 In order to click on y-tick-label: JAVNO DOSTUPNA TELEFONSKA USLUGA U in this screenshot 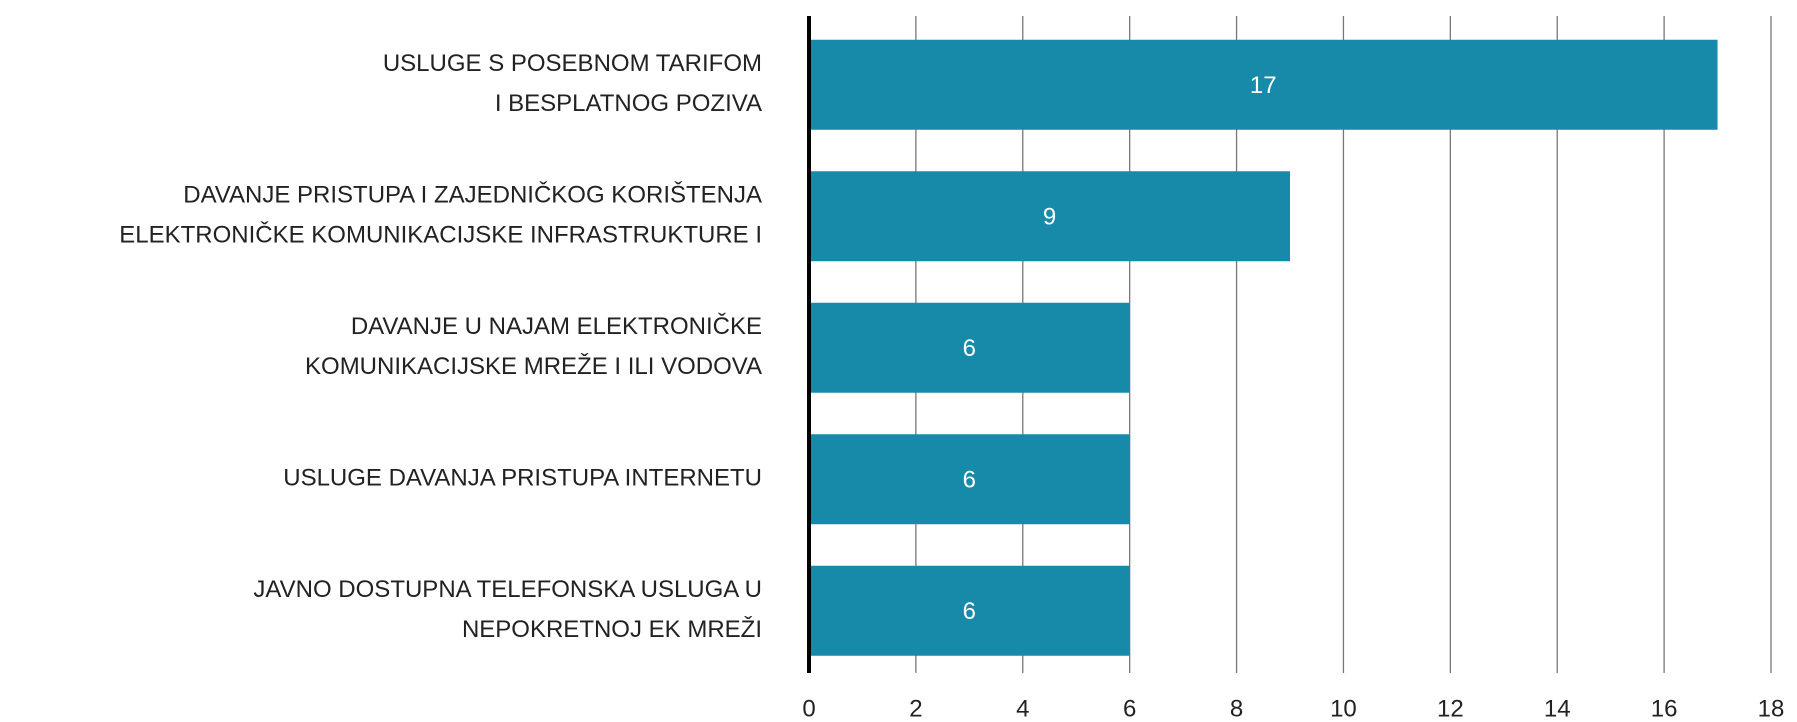, I will do `click(507, 589)`.